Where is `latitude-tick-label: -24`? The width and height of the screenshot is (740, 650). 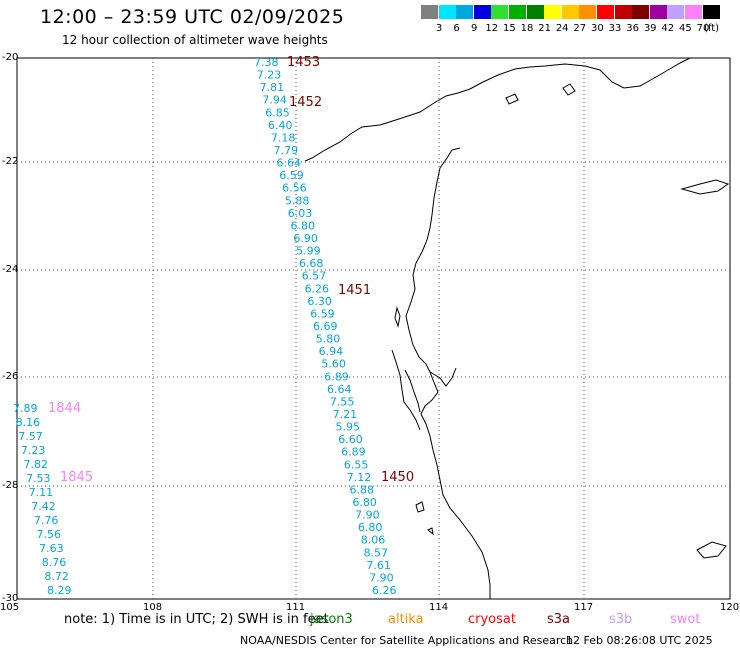 latitude-tick-label: -24 is located at coordinates (10, 269).